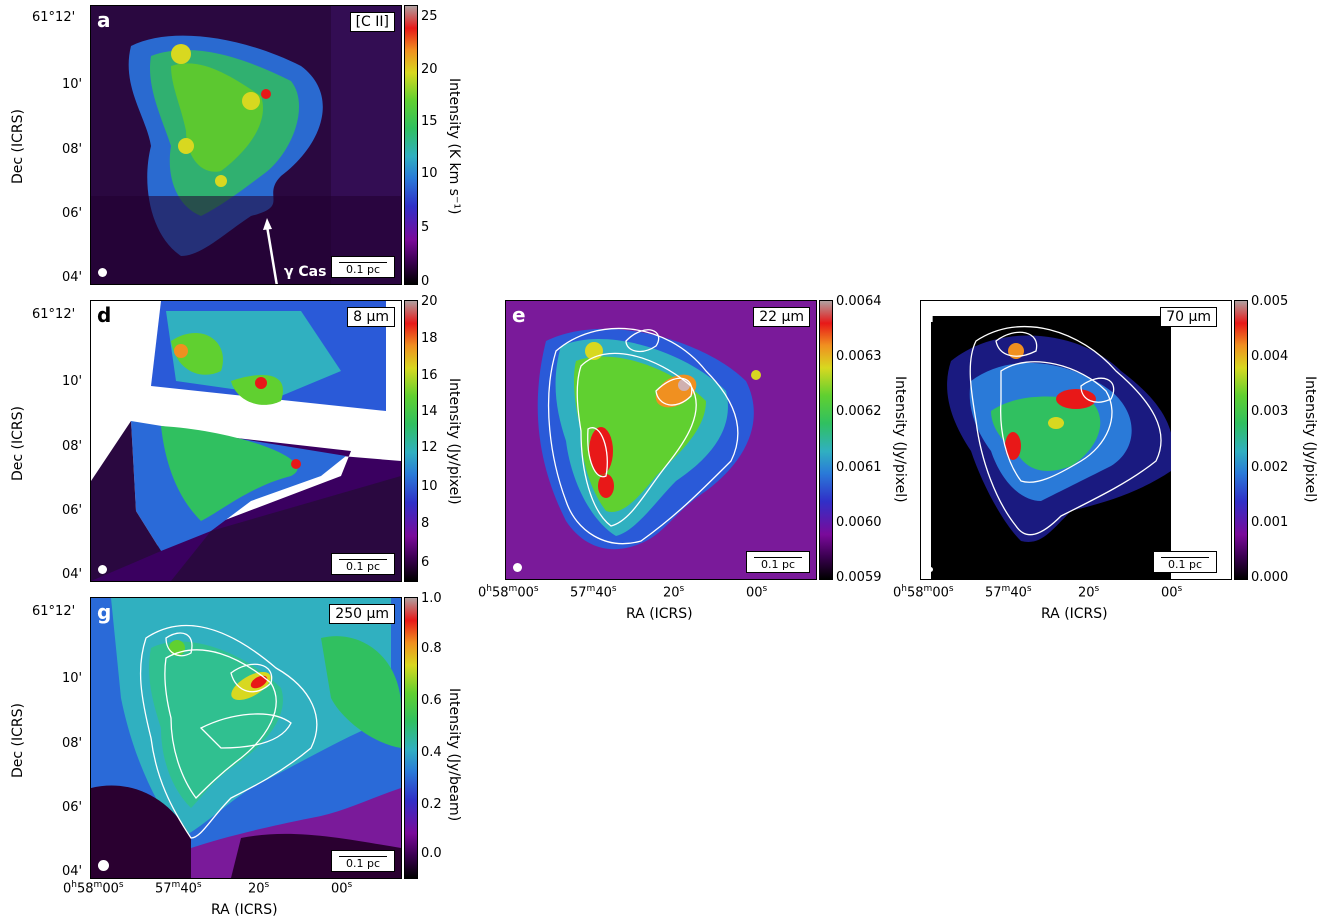  Describe the element at coordinates (778, 562) in the screenshot. I see `panel-e-scalebar: 0.1 pc` at that location.